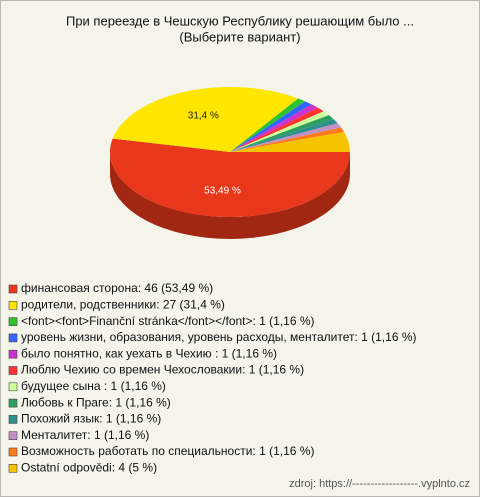 This screenshot has width=480, height=497. What do you see at coordinates (123, 304) in the screenshot?
I see `legend-label: родители, родственники: 27 (31,4 %)` at bounding box center [123, 304].